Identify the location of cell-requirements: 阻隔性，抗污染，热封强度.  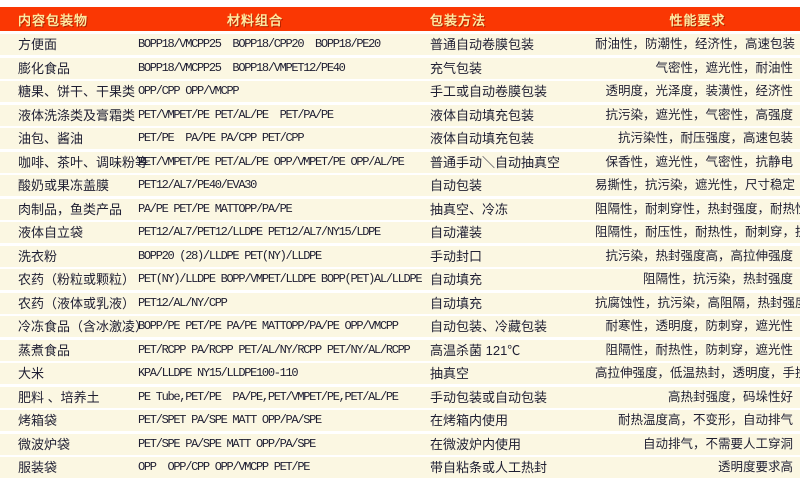
(717, 279).